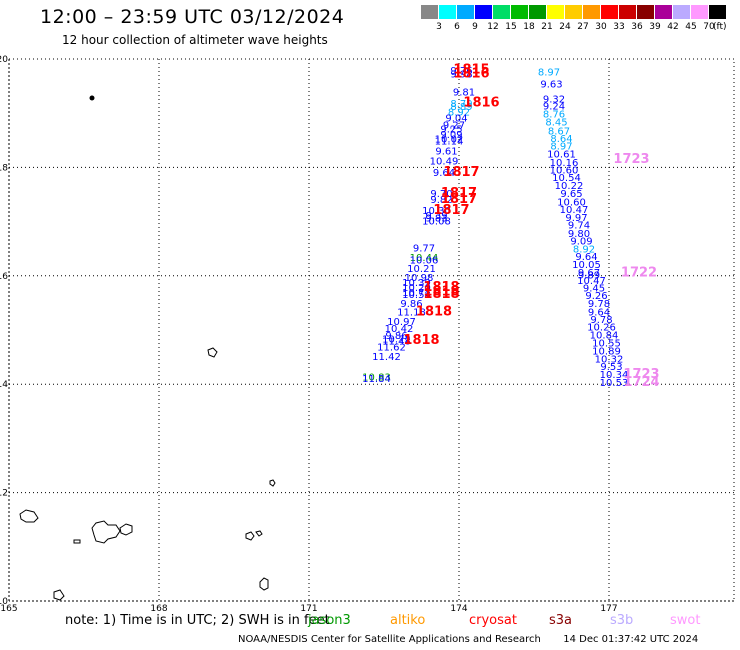 The height and width of the screenshot is (650, 740). Describe the element at coordinates (622, 620) in the screenshot. I see `legend-sat-s3b: s3b` at that location.